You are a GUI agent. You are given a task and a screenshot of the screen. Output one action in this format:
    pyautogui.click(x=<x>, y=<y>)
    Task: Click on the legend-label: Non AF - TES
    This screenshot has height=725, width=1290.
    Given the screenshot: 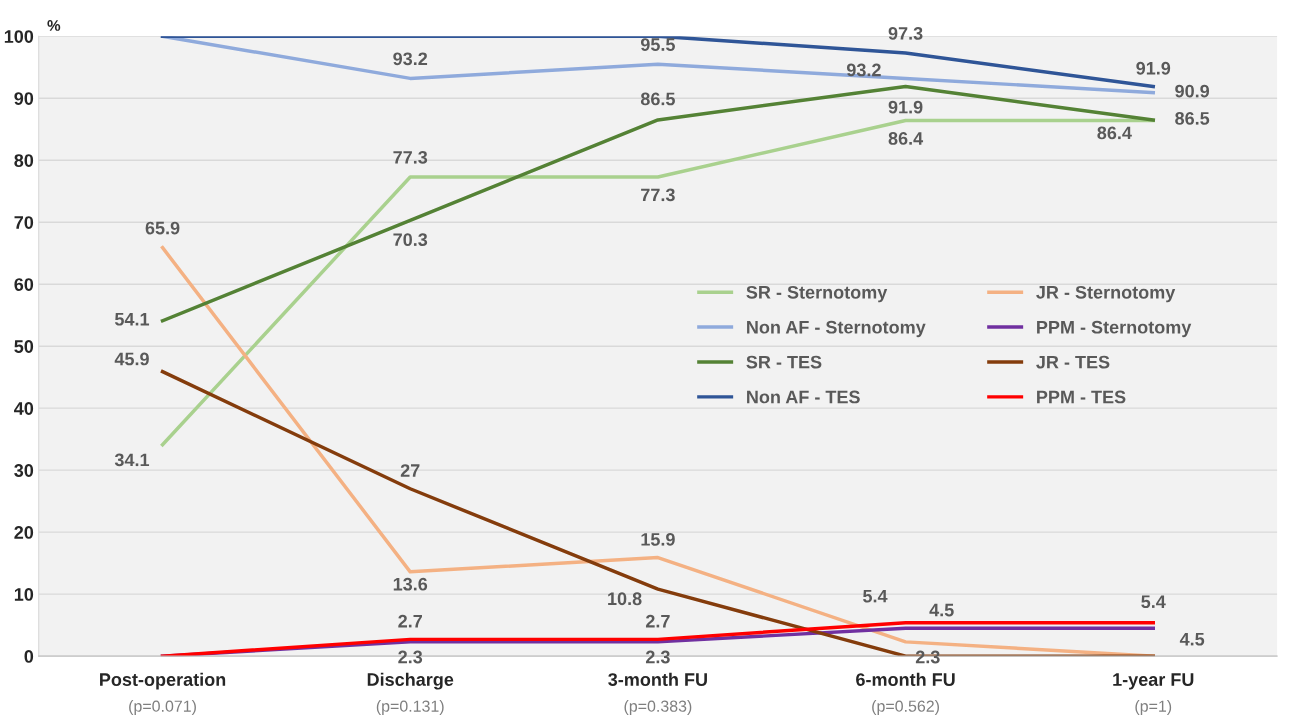 What is the action you would take?
    pyautogui.click(x=803, y=397)
    